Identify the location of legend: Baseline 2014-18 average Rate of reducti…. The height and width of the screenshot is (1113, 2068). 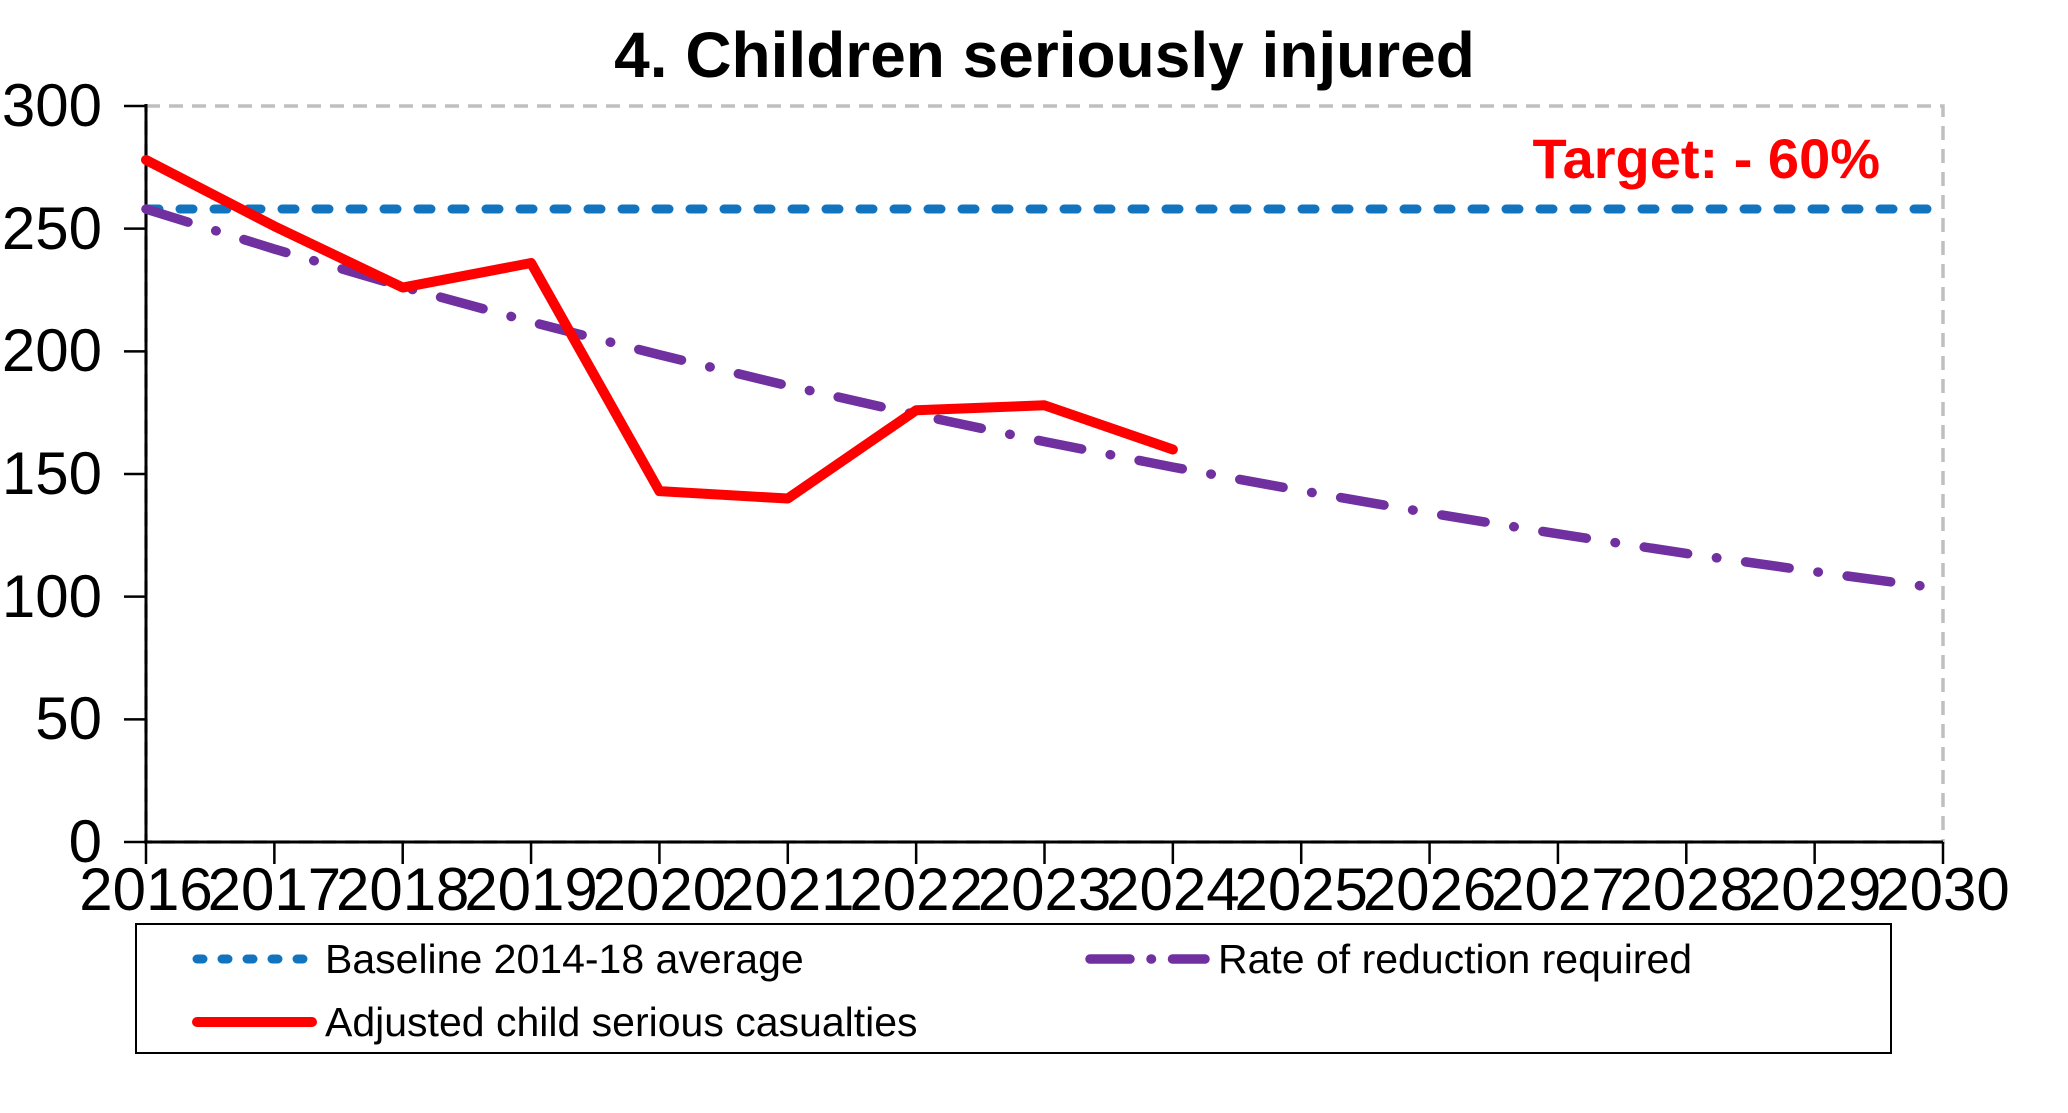
(1013, 988).